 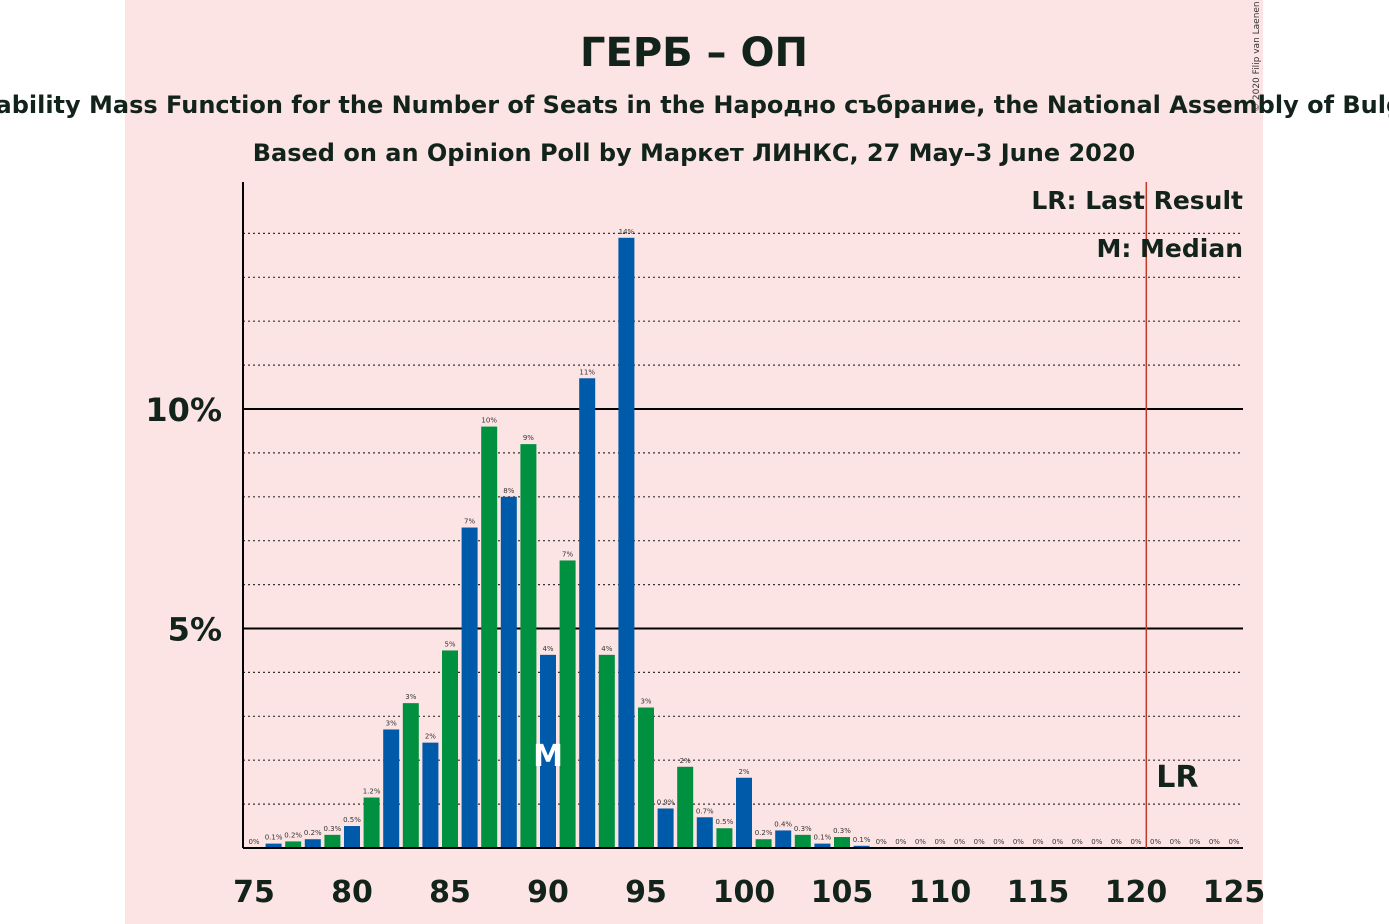 What do you see at coordinates (998, 842) in the screenshot?
I see `bar-label-113: 0%` at bounding box center [998, 842].